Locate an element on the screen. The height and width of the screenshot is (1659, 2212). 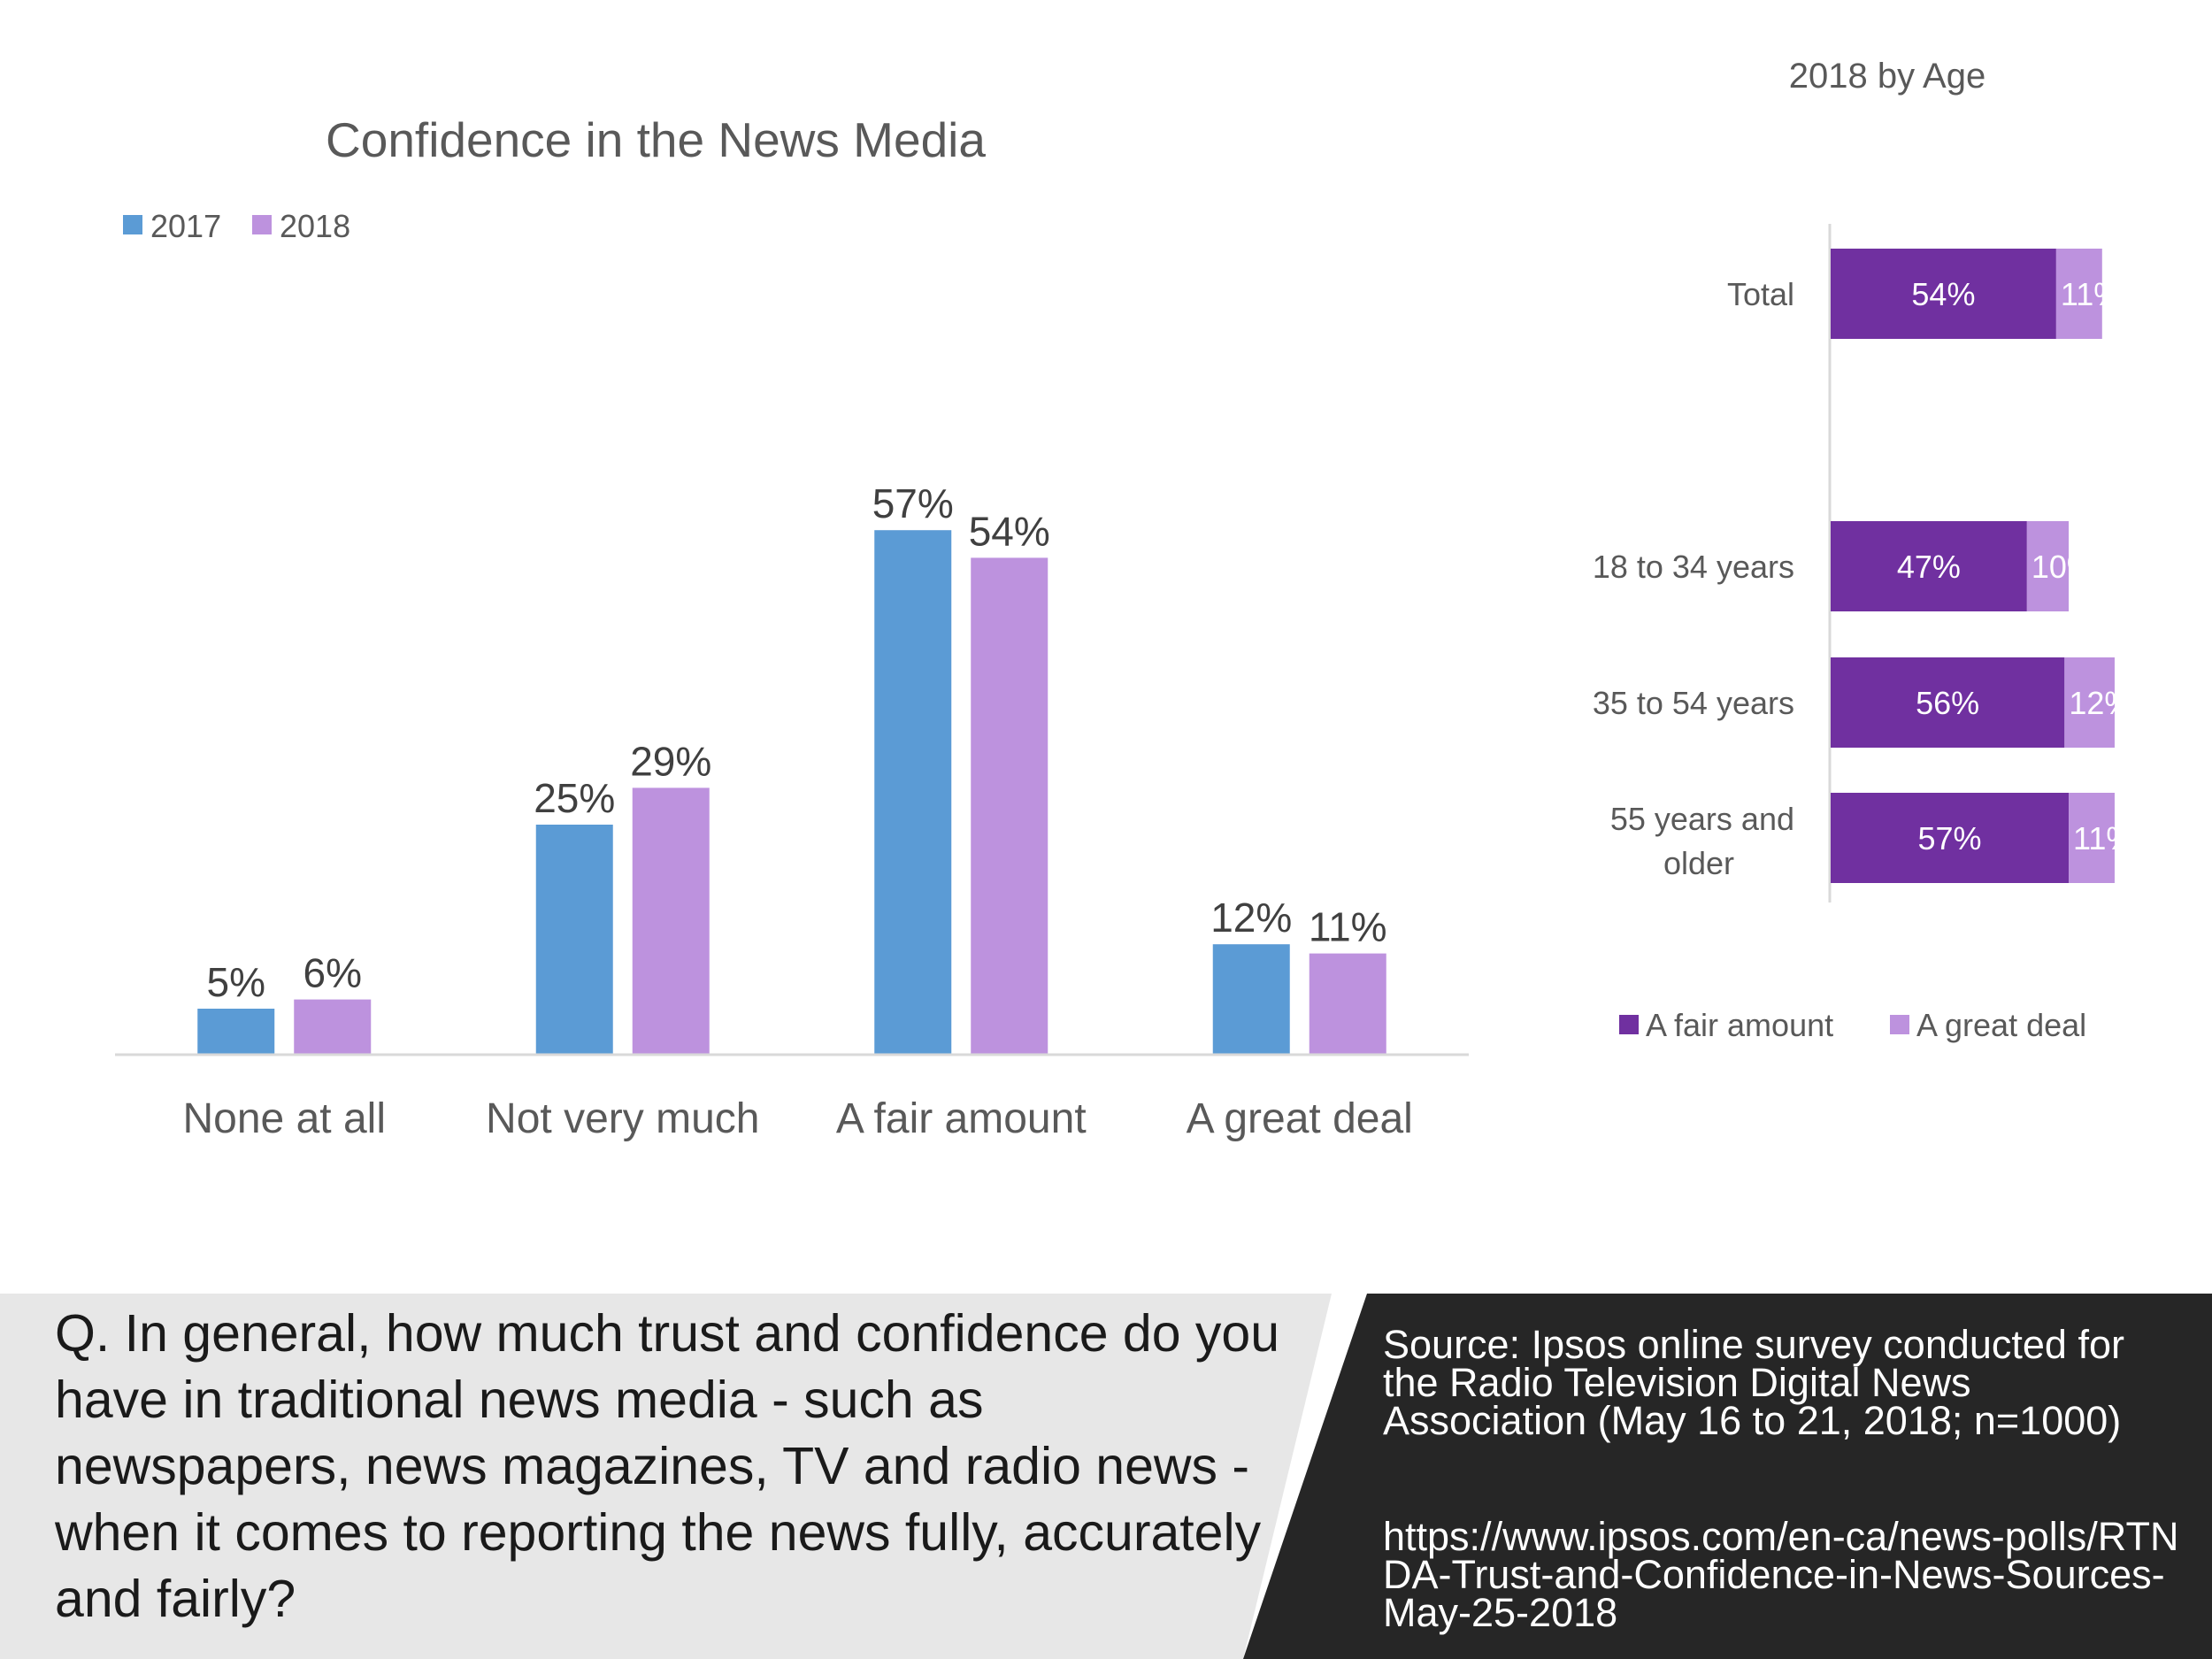
legend-swatch-2018 is located at coordinates (262, 225).